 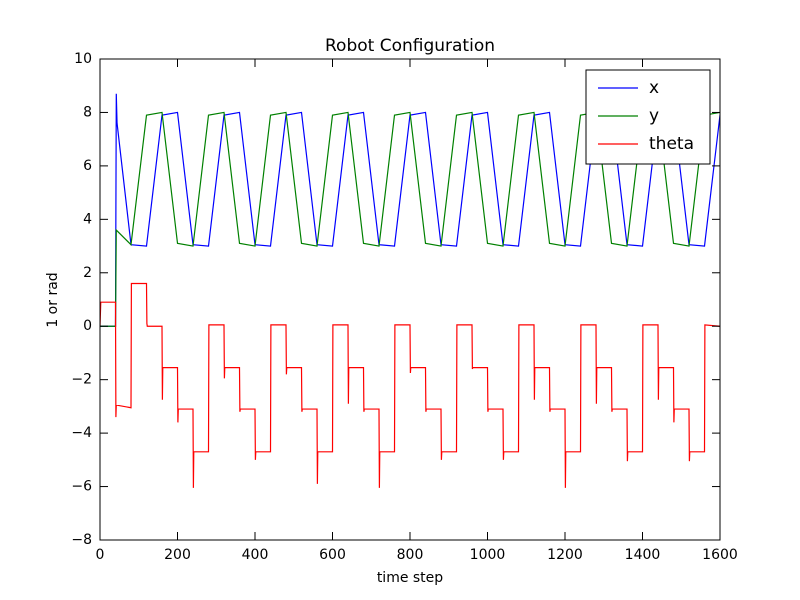 What do you see at coordinates (100, 555) in the screenshot?
I see `x-tick-label: 0` at bounding box center [100, 555].